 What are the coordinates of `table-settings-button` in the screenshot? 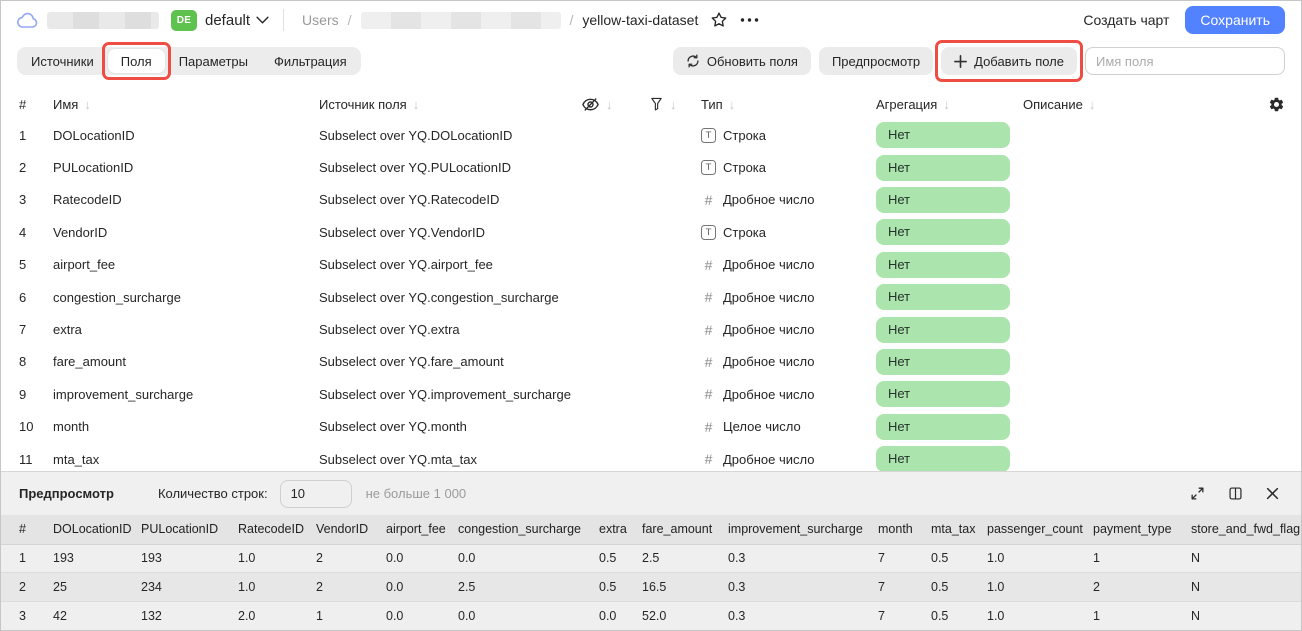 It's located at (1274, 104).